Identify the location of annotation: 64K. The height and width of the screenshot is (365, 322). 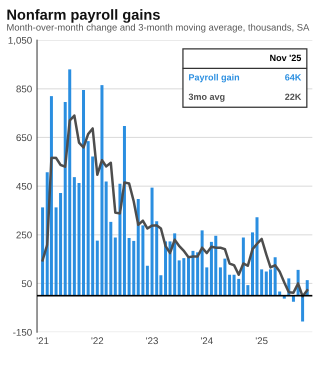
(293, 77).